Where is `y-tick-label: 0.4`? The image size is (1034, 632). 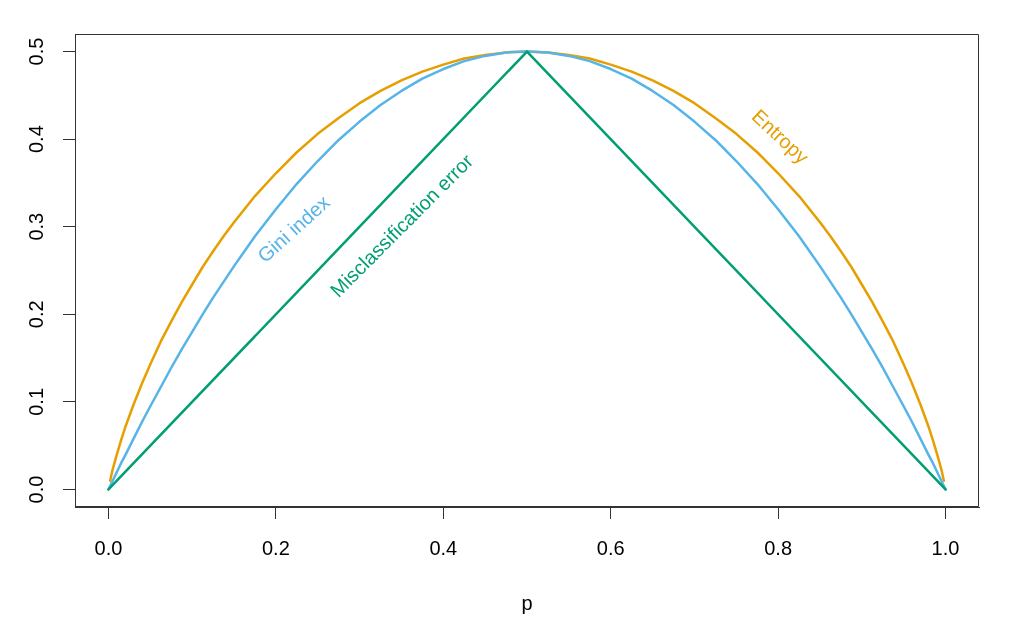
y-tick-label: 0.4 is located at coordinates (35, 139).